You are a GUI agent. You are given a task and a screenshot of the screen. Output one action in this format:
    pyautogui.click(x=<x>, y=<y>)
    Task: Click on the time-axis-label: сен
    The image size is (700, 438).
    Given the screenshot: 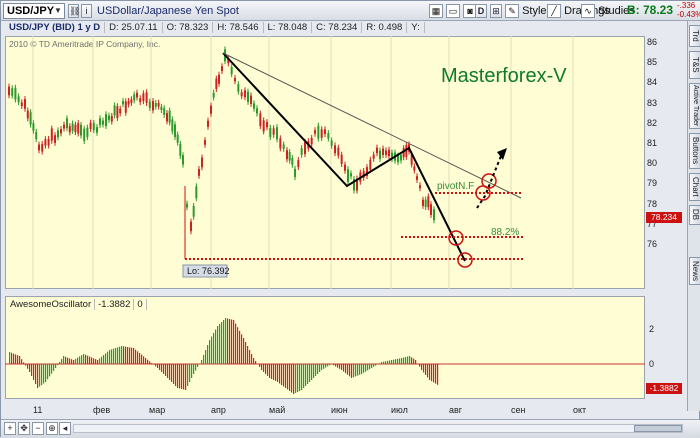 What is the action you would take?
    pyautogui.click(x=518, y=410)
    